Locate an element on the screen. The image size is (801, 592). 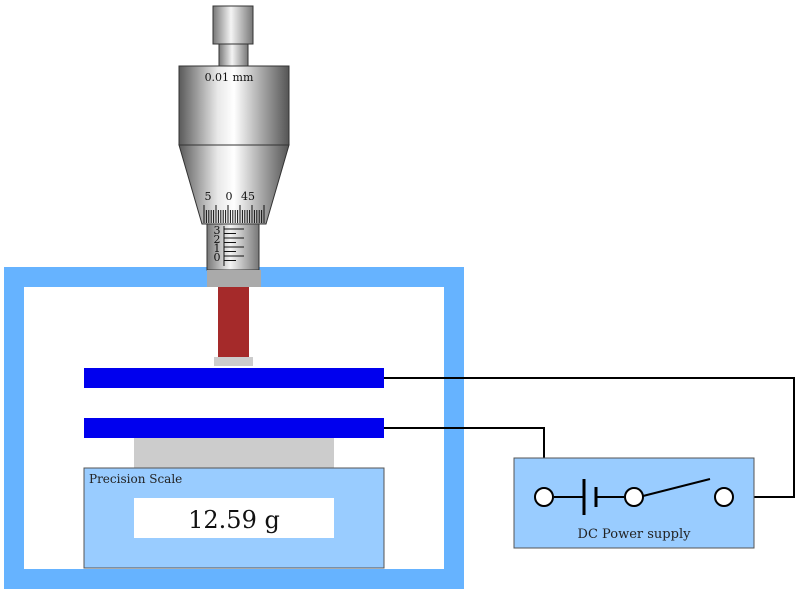
sleeve-tick-marks is located at coordinates (233, 246).